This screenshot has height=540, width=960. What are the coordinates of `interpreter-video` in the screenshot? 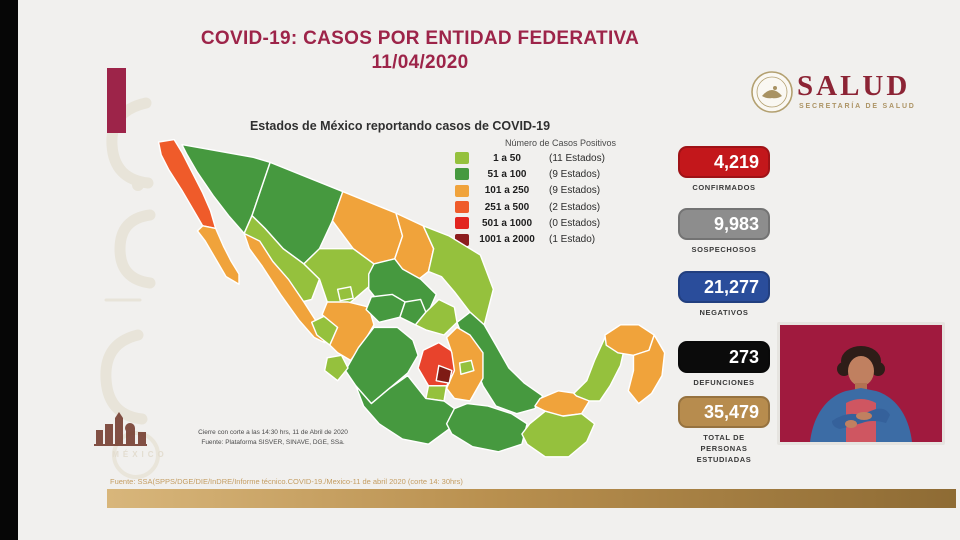 It's located at (861, 383).